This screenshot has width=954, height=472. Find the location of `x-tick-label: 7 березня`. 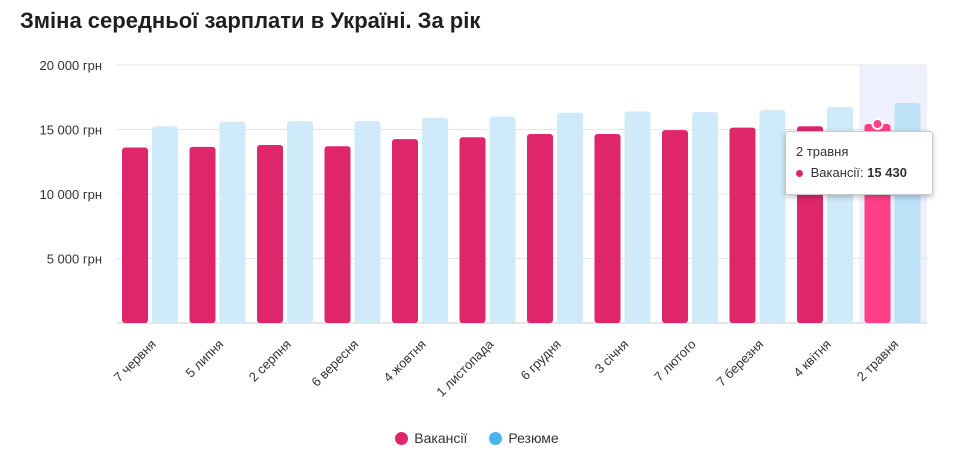

x-tick-label: 7 березня is located at coordinates (740, 363).